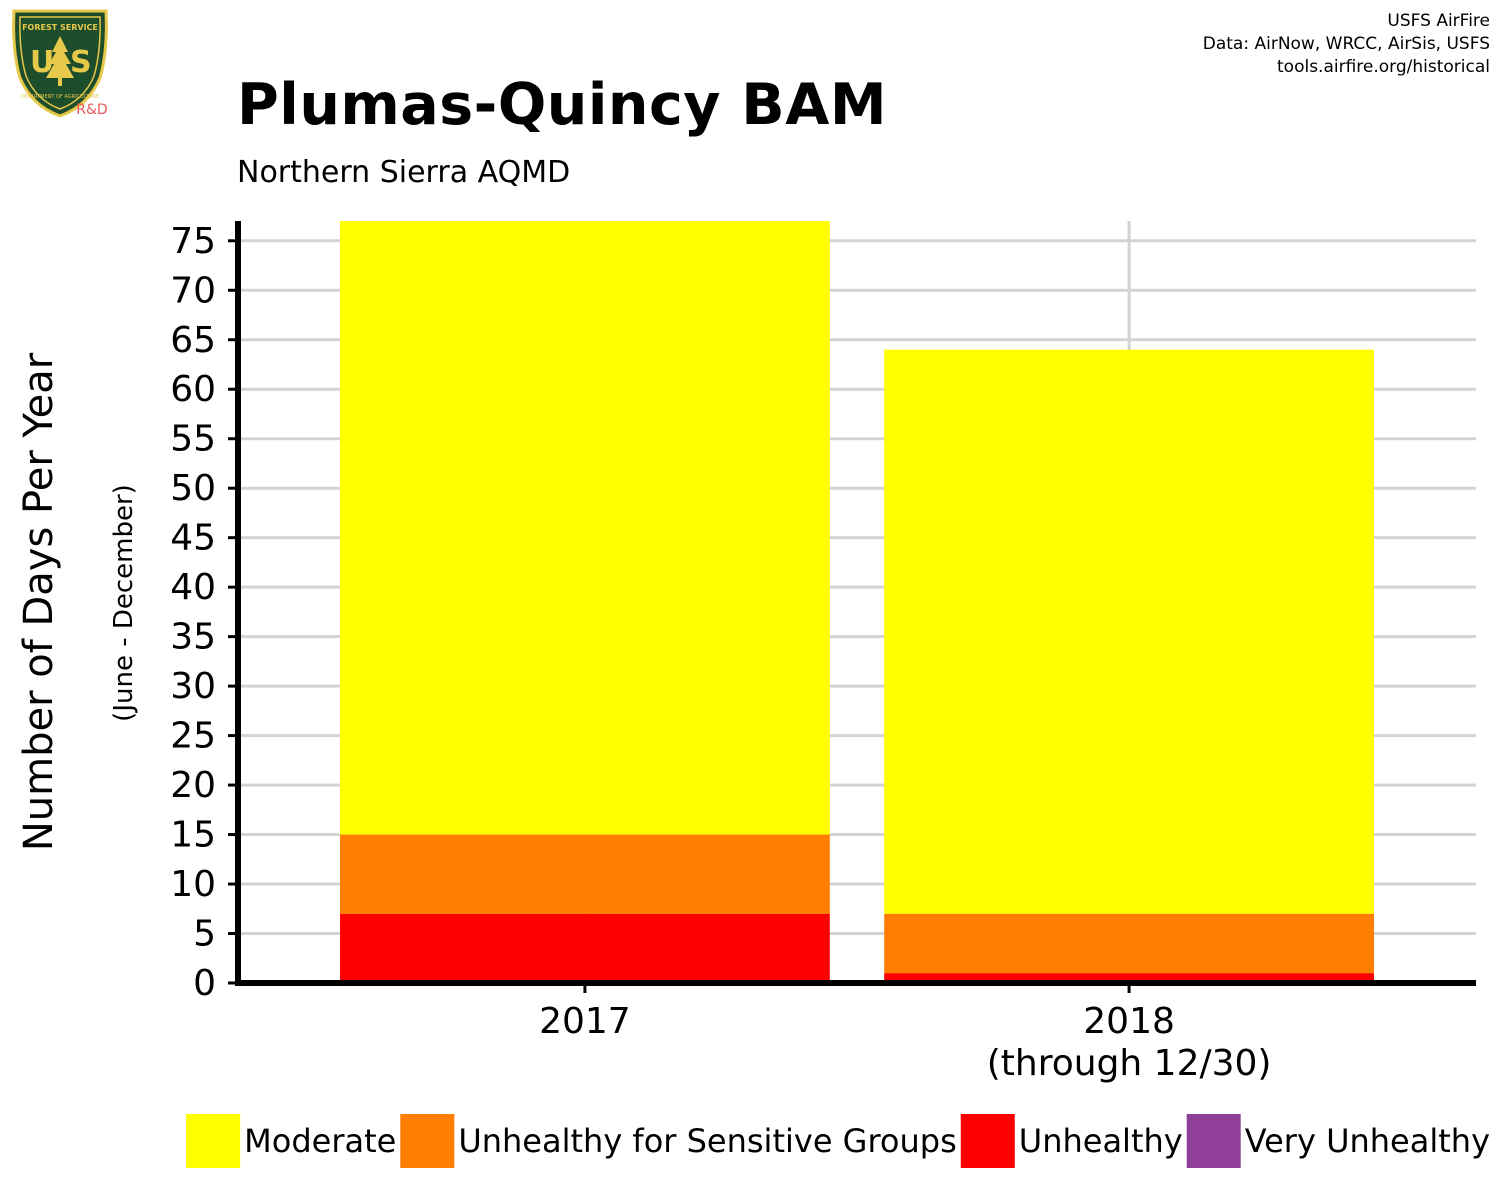 This screenshot has width=1500, height=1200. Describe the element at coordinates (60, 27) in the screenshot. I see `svg-text: FOREST SERVICE` at that location.